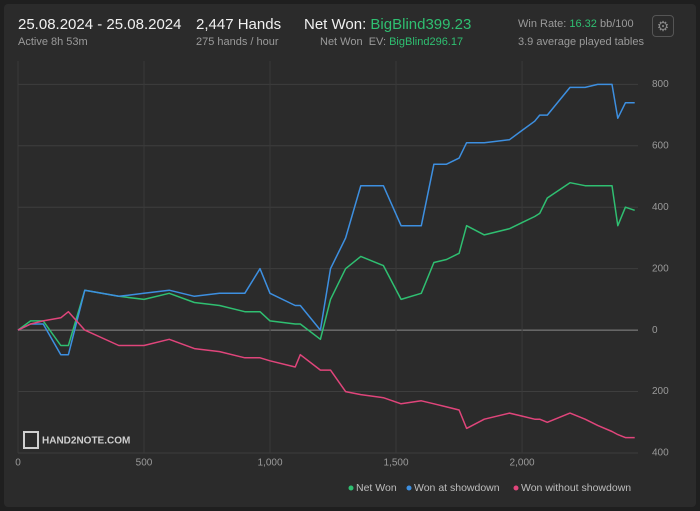 This screenshot has width=700, height=511. I want to click on legend-label: Net Won, so click(376, 488).